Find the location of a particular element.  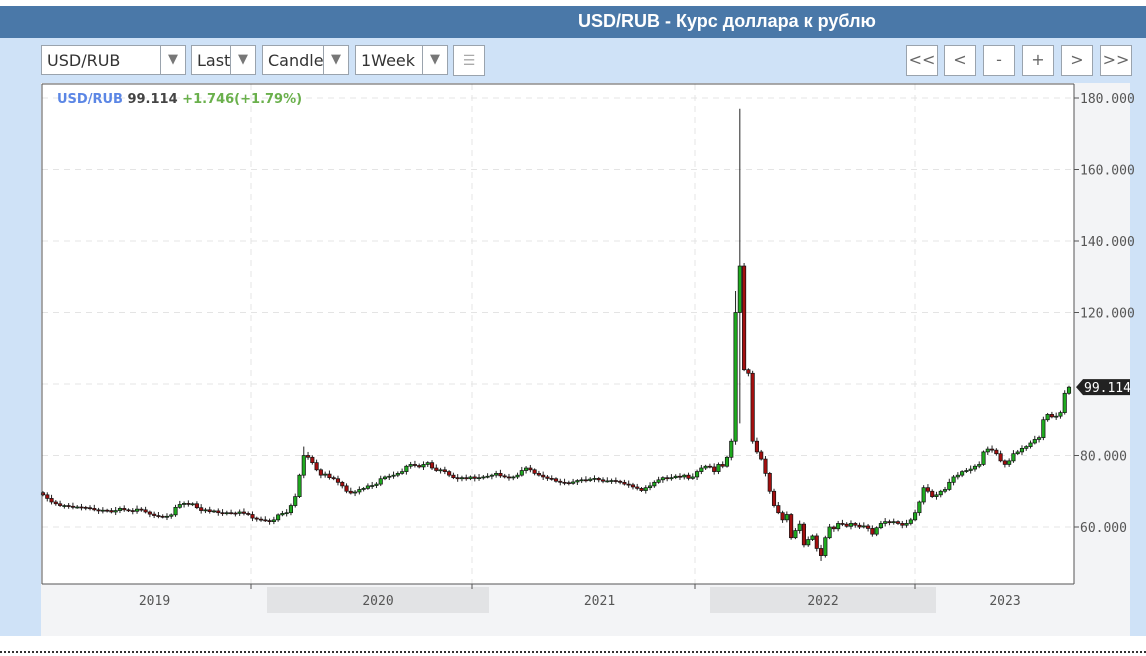

symbol-select: USD/RUB ▼ is located at coordinates (113, 60).